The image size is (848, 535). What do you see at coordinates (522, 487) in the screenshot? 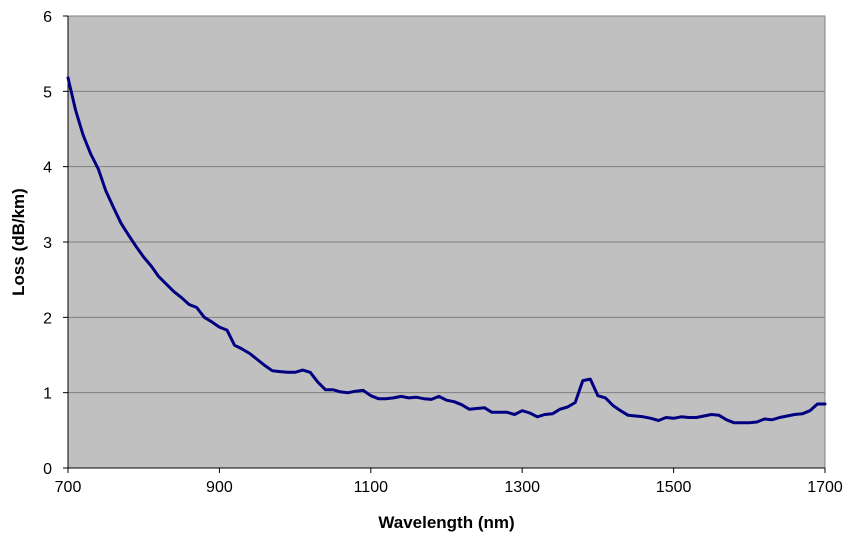
I see `x-tick-label-1300: 1300` at bounding box center [522, 487].